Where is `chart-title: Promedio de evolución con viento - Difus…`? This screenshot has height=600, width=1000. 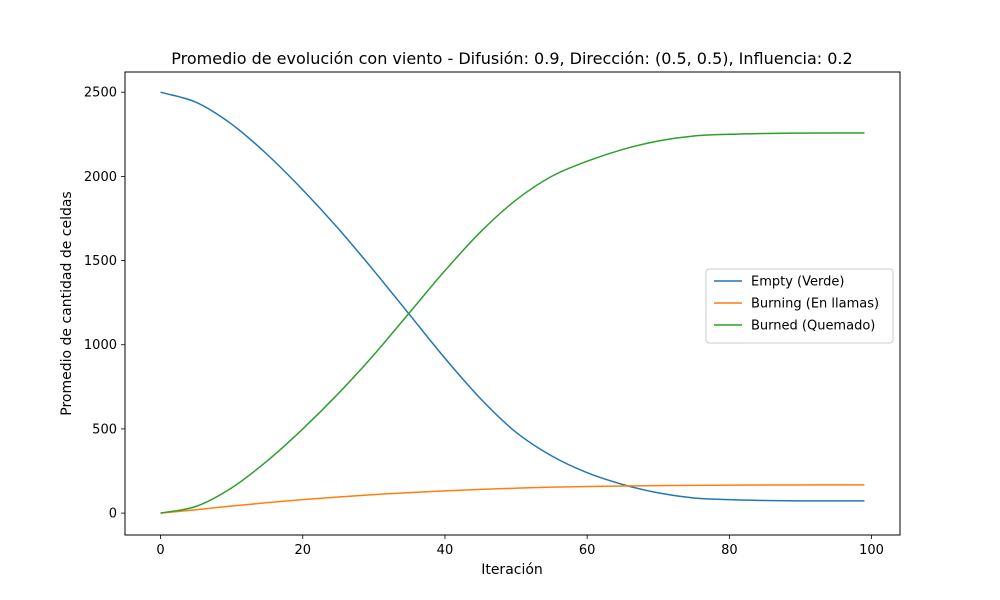
chart-title: Promedio de evolución con viento - Difus… is located at coordinates (511, 58).